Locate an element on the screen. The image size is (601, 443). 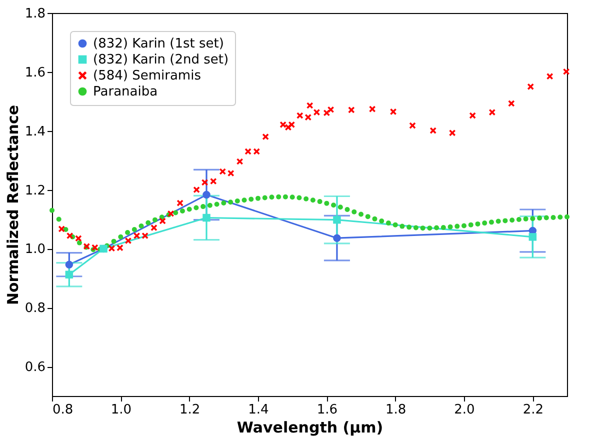
legend-label: Paranaiba is located at coordinates (125, 92).